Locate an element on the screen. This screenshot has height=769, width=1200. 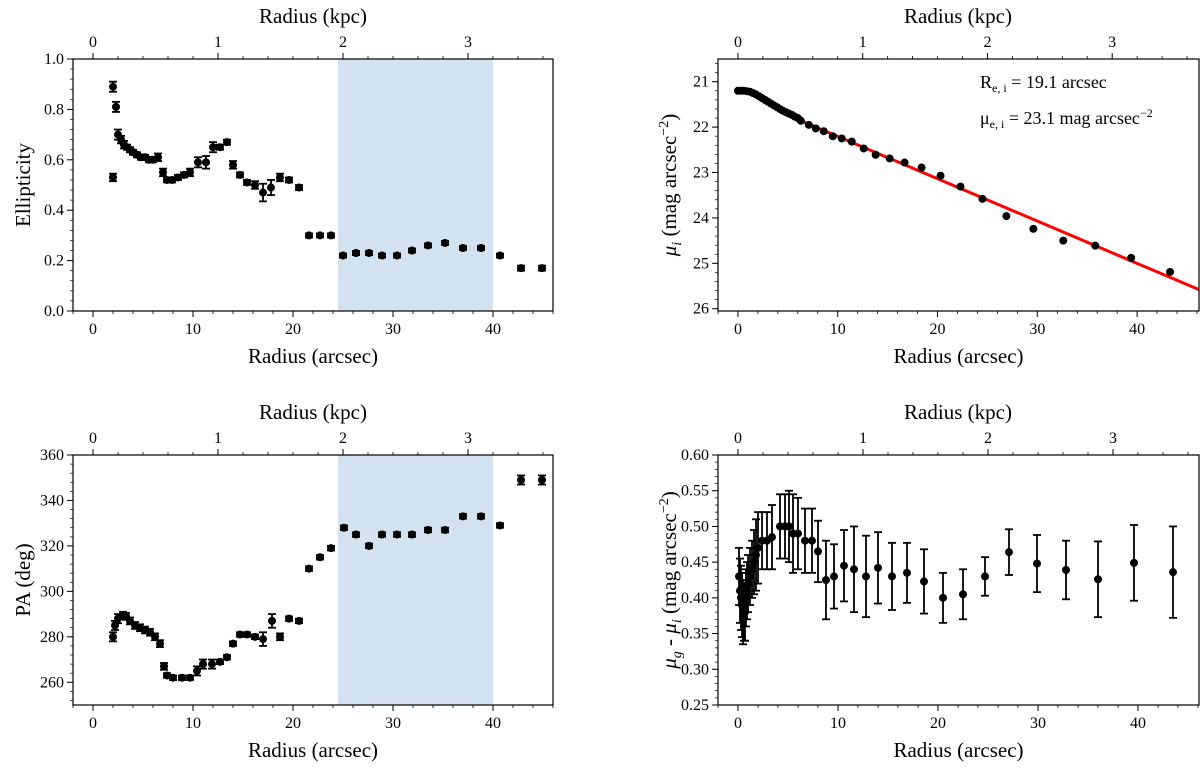
y-tick-label: 1.0 is located at coordinates (54, 59).